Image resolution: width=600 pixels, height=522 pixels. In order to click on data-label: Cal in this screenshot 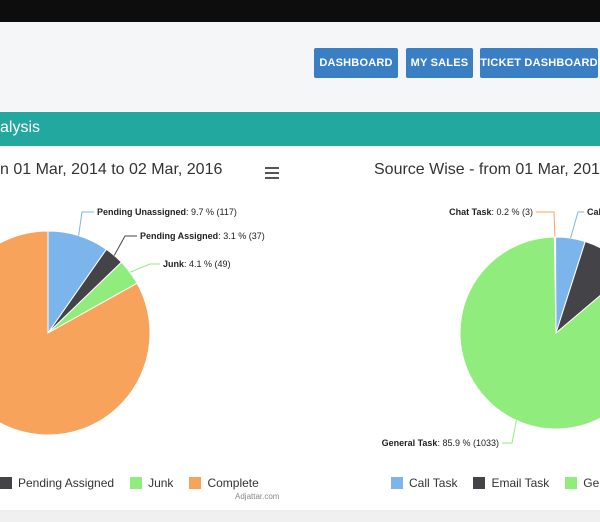, I will do `click(593, 212)`.